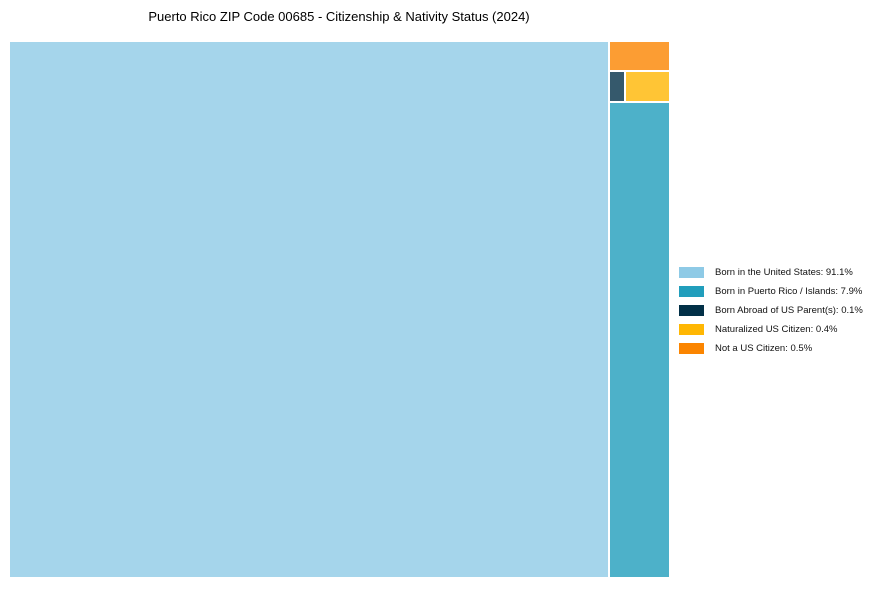 The image size is (889, 590). Describe the element at coordinates (639, 56) in the screenshot. I see `treemap-tile-not-a-us-citizen` at that location.